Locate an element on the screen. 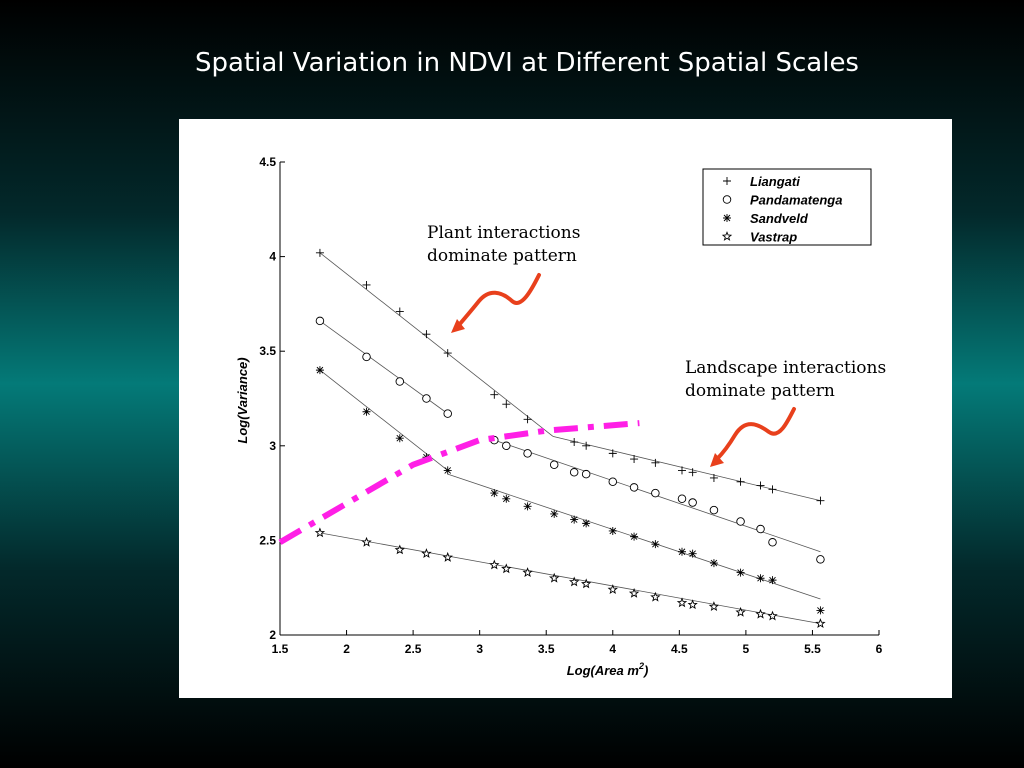  x-tick-label: 1.5 is located at coordinates (280, 649).